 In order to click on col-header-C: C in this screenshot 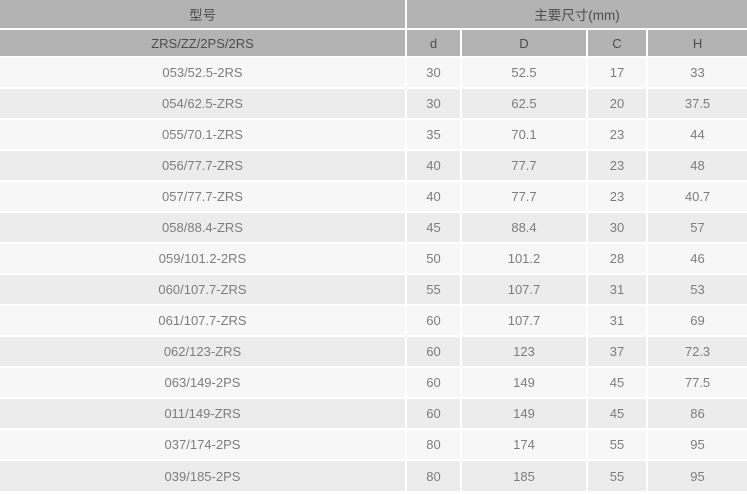, I will do `click(617, 43)`.